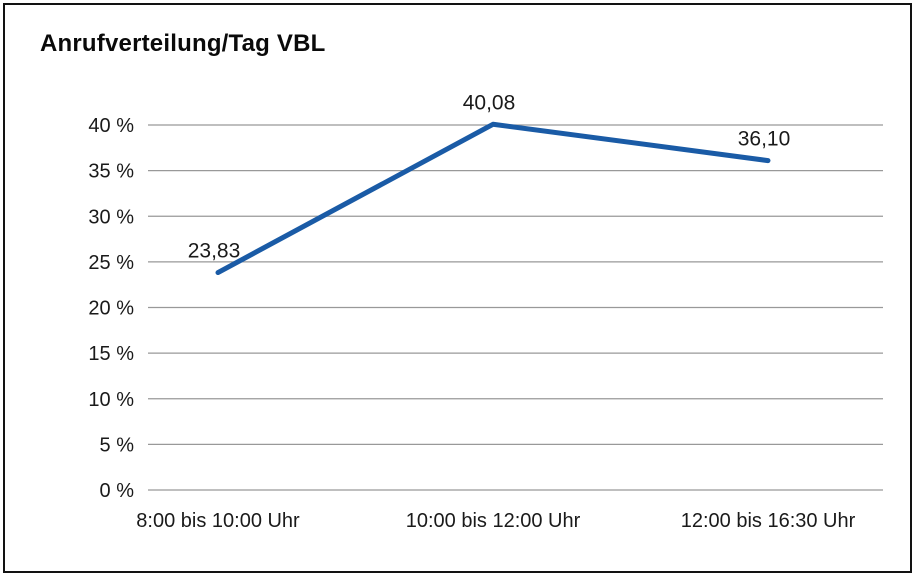  I want to click on y-tick-label: 0 %, so click(117, 491).